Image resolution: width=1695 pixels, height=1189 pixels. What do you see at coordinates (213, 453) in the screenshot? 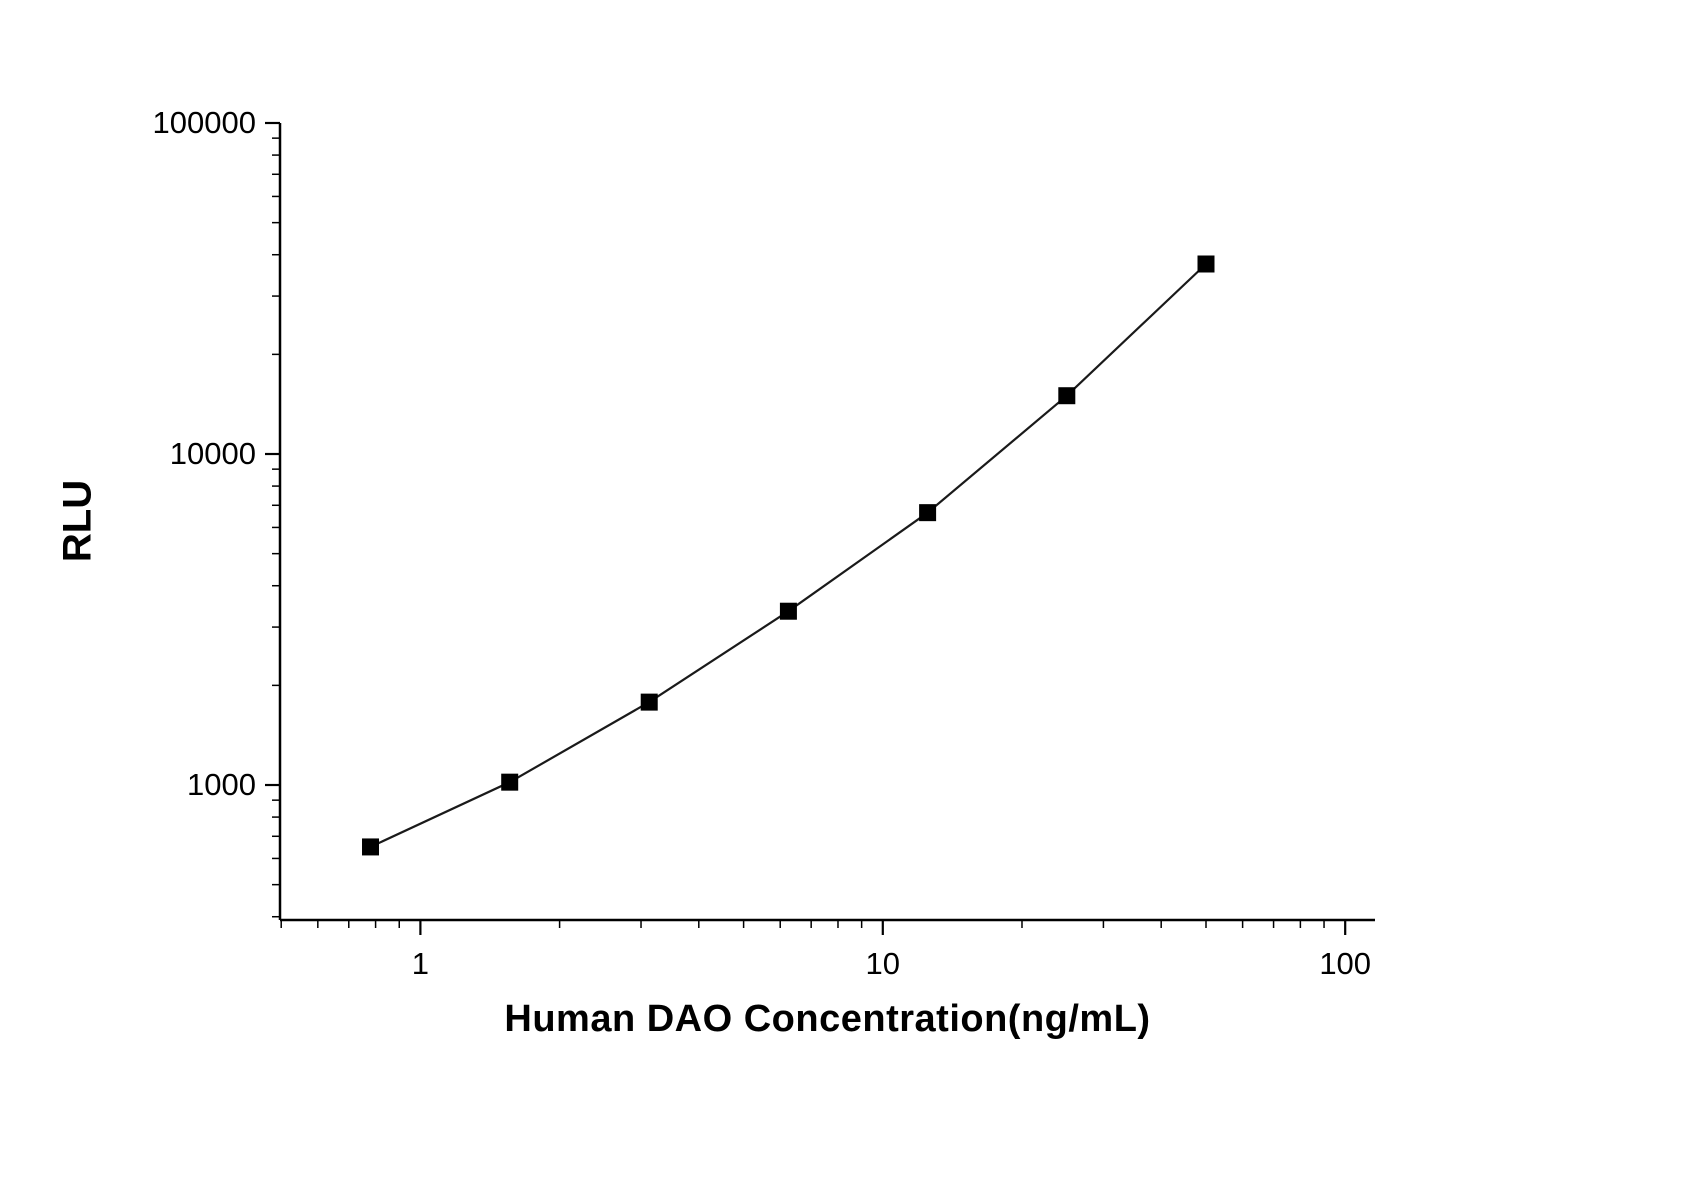
I see `y-tick-label: 10000` at bounding box center [213, 453].